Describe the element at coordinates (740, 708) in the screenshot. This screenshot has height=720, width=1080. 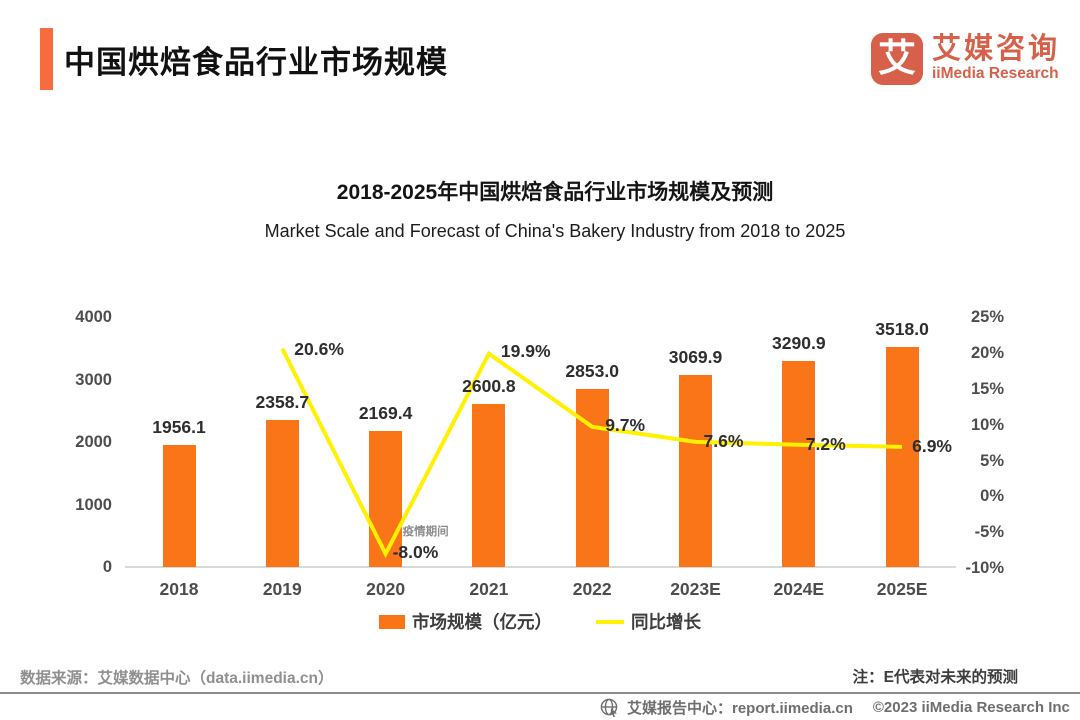
I see `report-center-text: 艾媒报告中心：report.iimedia.cn` at that location.